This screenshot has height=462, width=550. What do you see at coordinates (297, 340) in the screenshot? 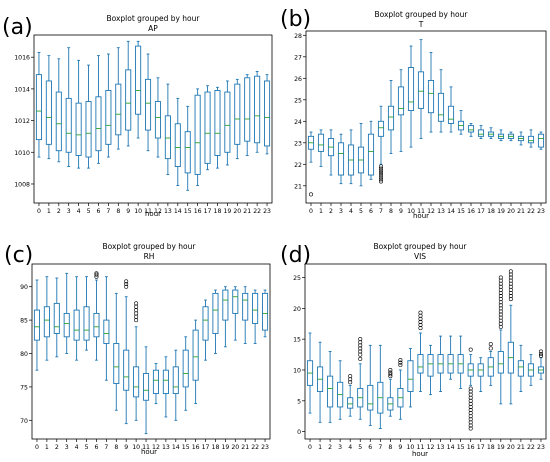
I see `y-tick-label: 15` at bounding box center [297, 340].